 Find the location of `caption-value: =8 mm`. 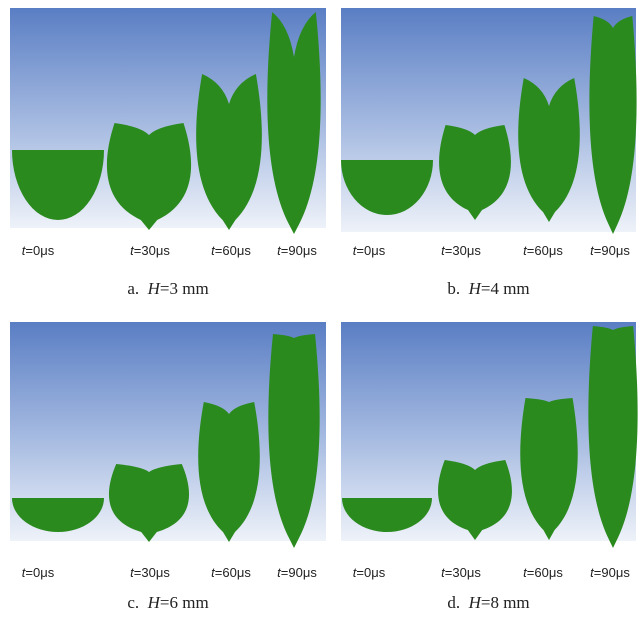

caption-value: =8 mm is located at coordinates (505, 602).